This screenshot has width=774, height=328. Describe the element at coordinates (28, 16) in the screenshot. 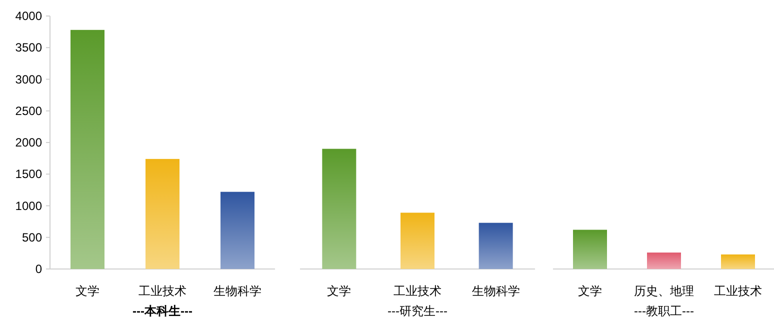

I see `y-tick-label: 4000` at that location.